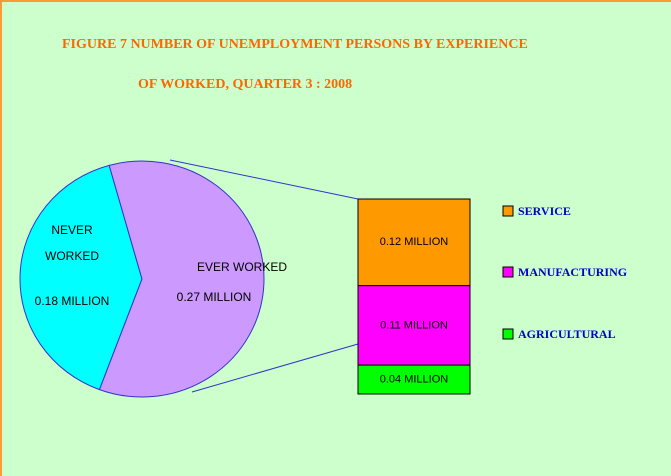 This screenshot has width=671, height=476. I want to click on legend-label: AGRICULTURAL, so click(567, 334).